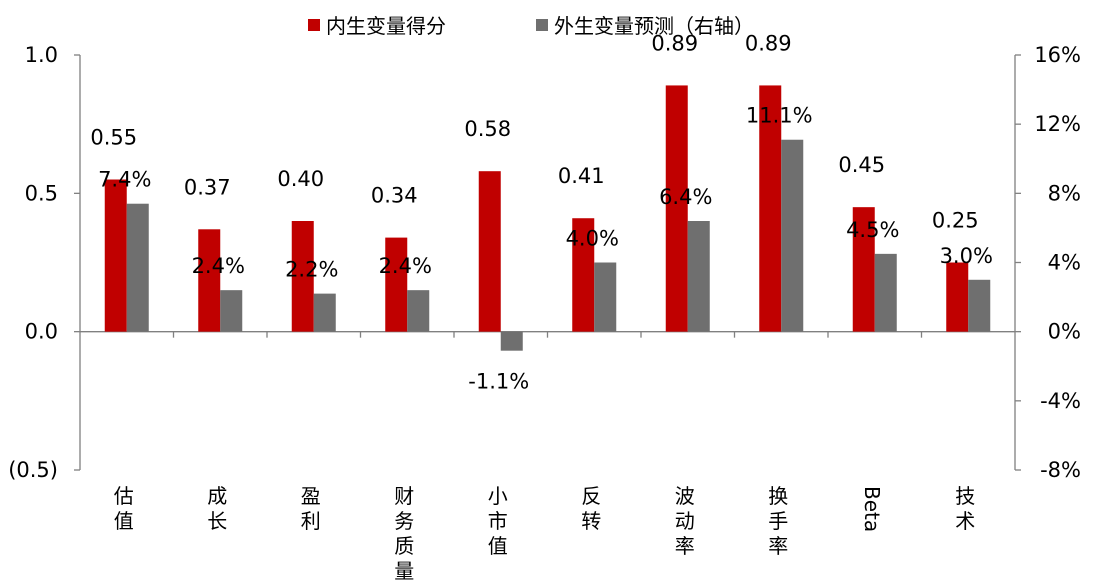 The image size is (1098, 588). Describe the element at coordinates (33, 470) in the screenshot. I see `y-left-tick-label: (0.5)` at that location.